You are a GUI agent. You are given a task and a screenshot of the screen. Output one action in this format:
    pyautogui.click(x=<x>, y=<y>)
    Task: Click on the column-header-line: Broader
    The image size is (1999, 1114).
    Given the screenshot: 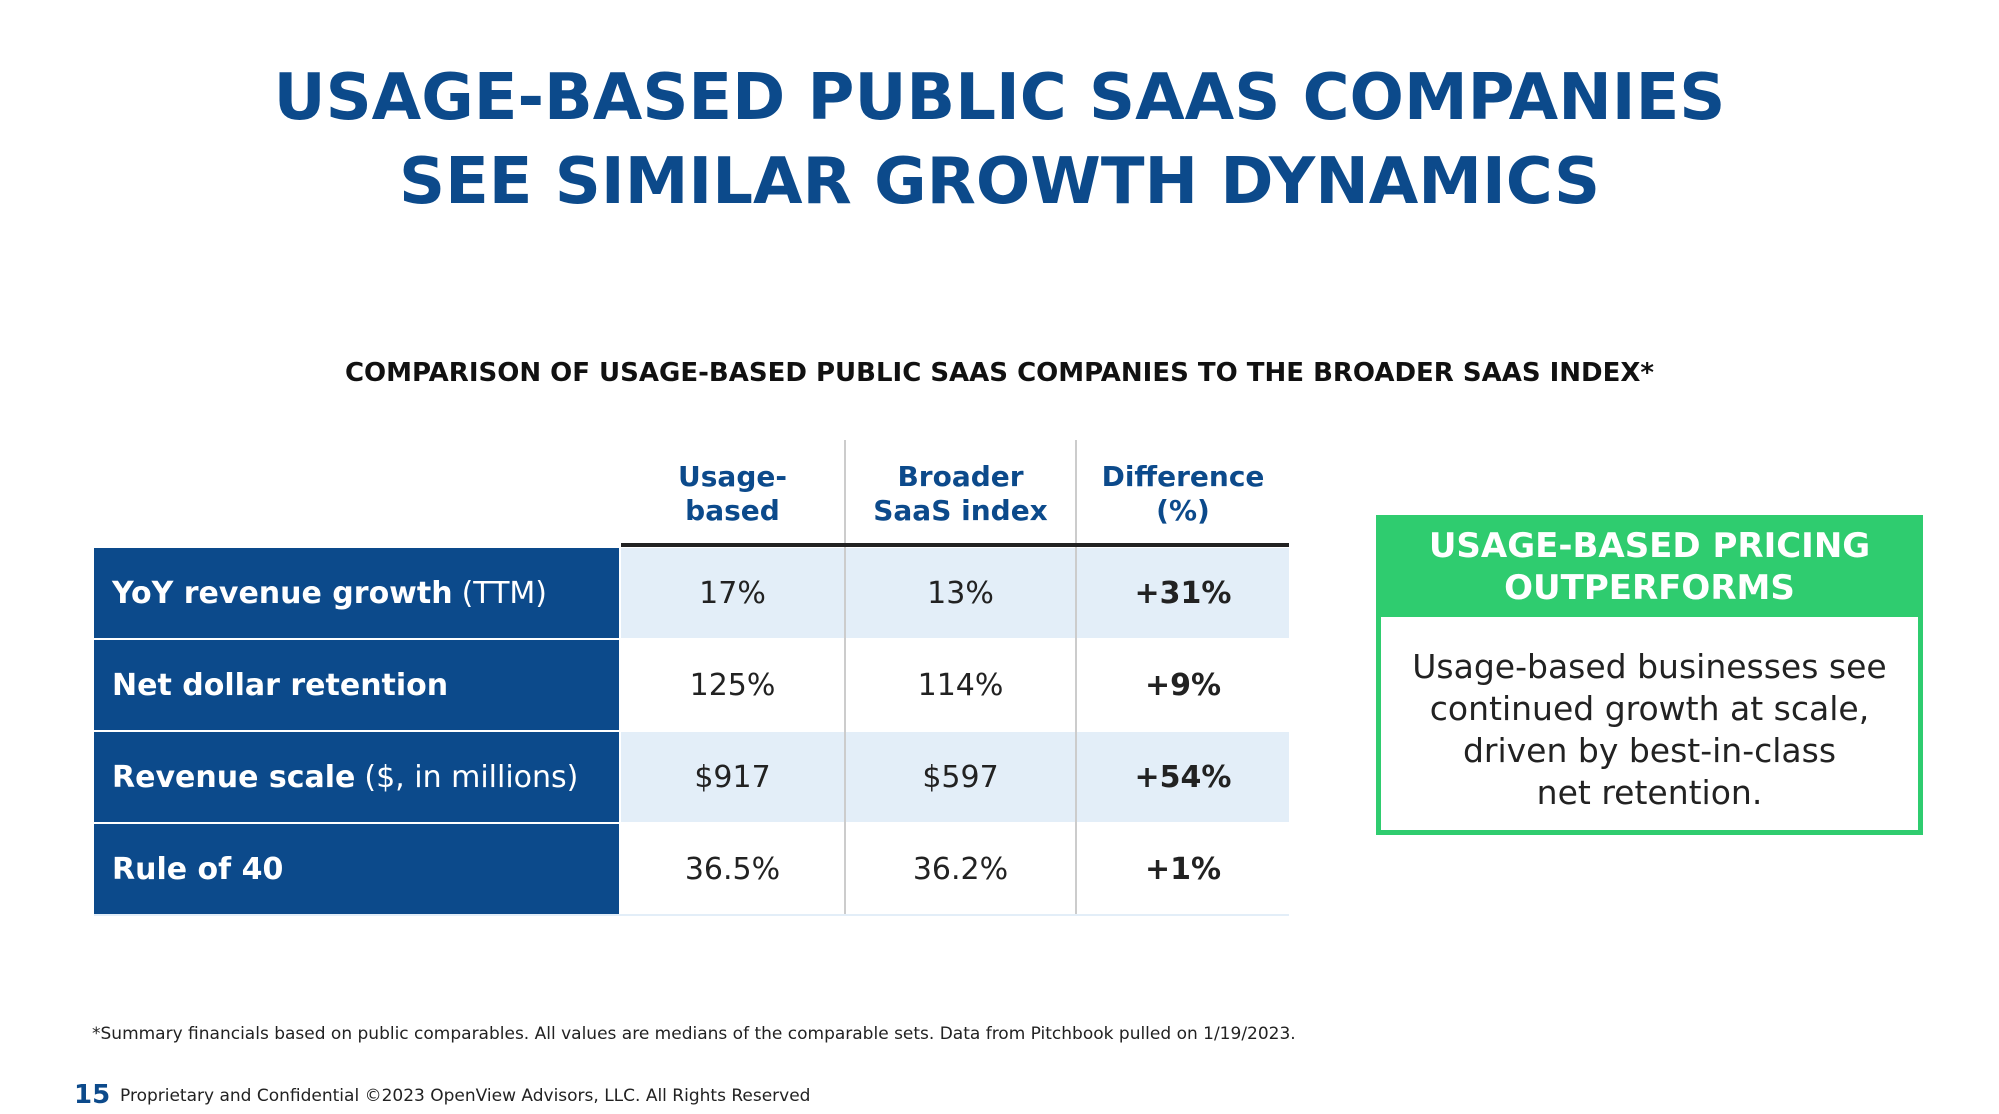 What is the action you would take?
    pyautogui.click(x=960, y=476)
    